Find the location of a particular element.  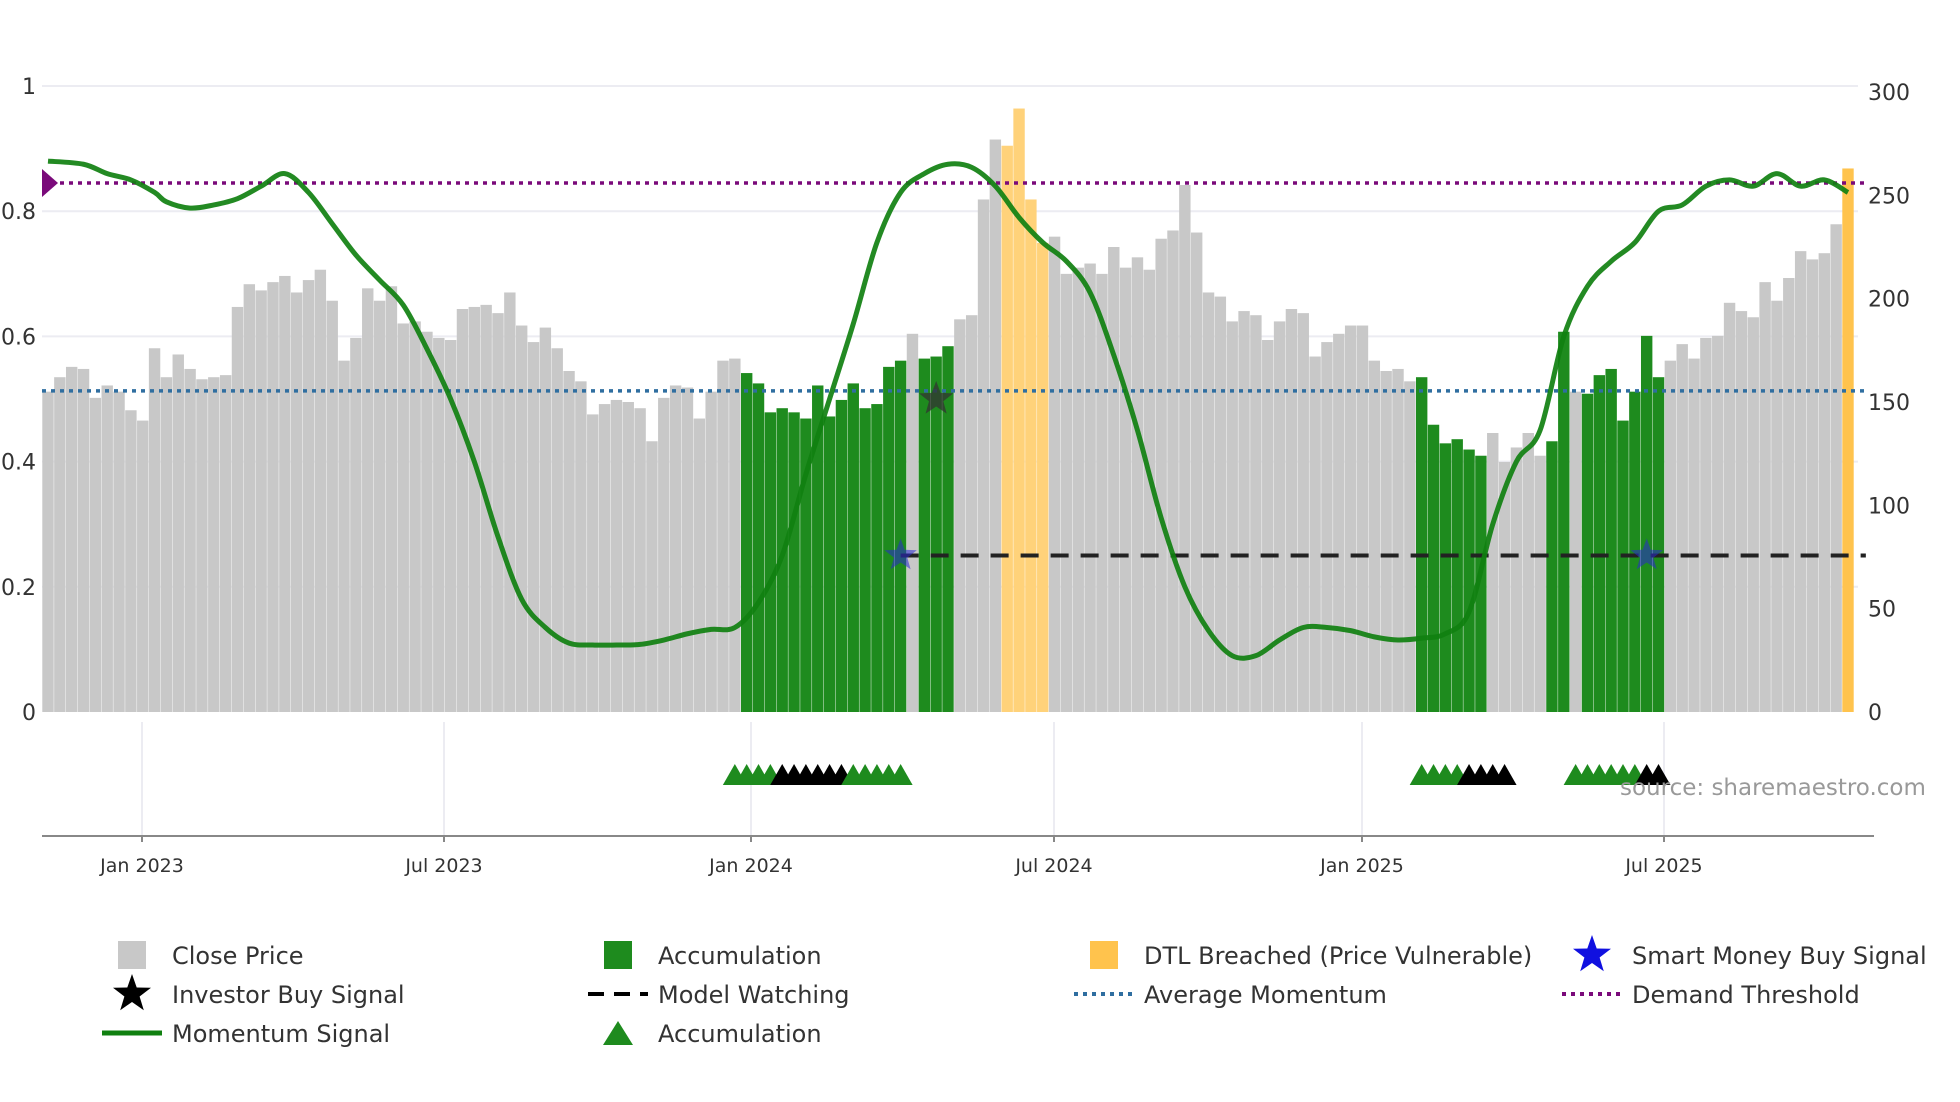

y-left-tick: 0.6 is located at coordinates (18, 337).